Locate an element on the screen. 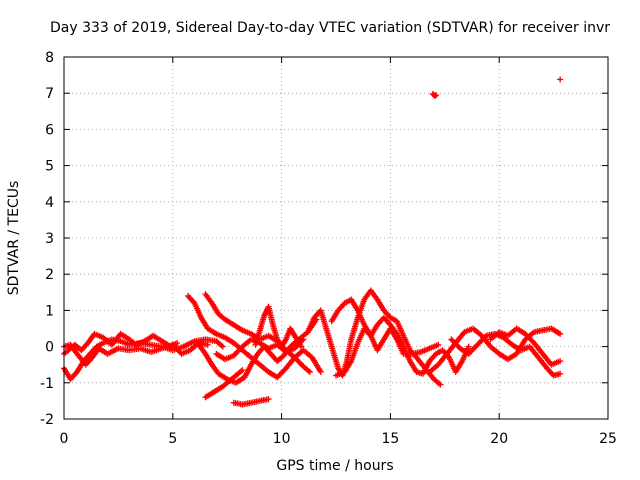  x-tick-label: 15 is located at coordinates (390, 439).